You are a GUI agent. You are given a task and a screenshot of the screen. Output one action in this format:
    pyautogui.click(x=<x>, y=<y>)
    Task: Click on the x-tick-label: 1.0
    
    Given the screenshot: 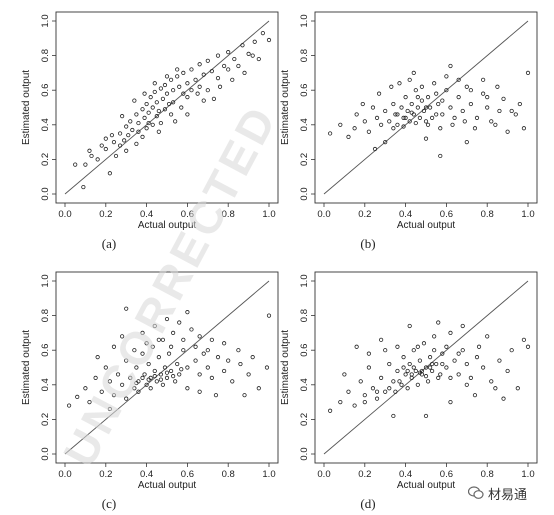 What is the action you would take?
    pyautogui.click(x=527, y=474)
    